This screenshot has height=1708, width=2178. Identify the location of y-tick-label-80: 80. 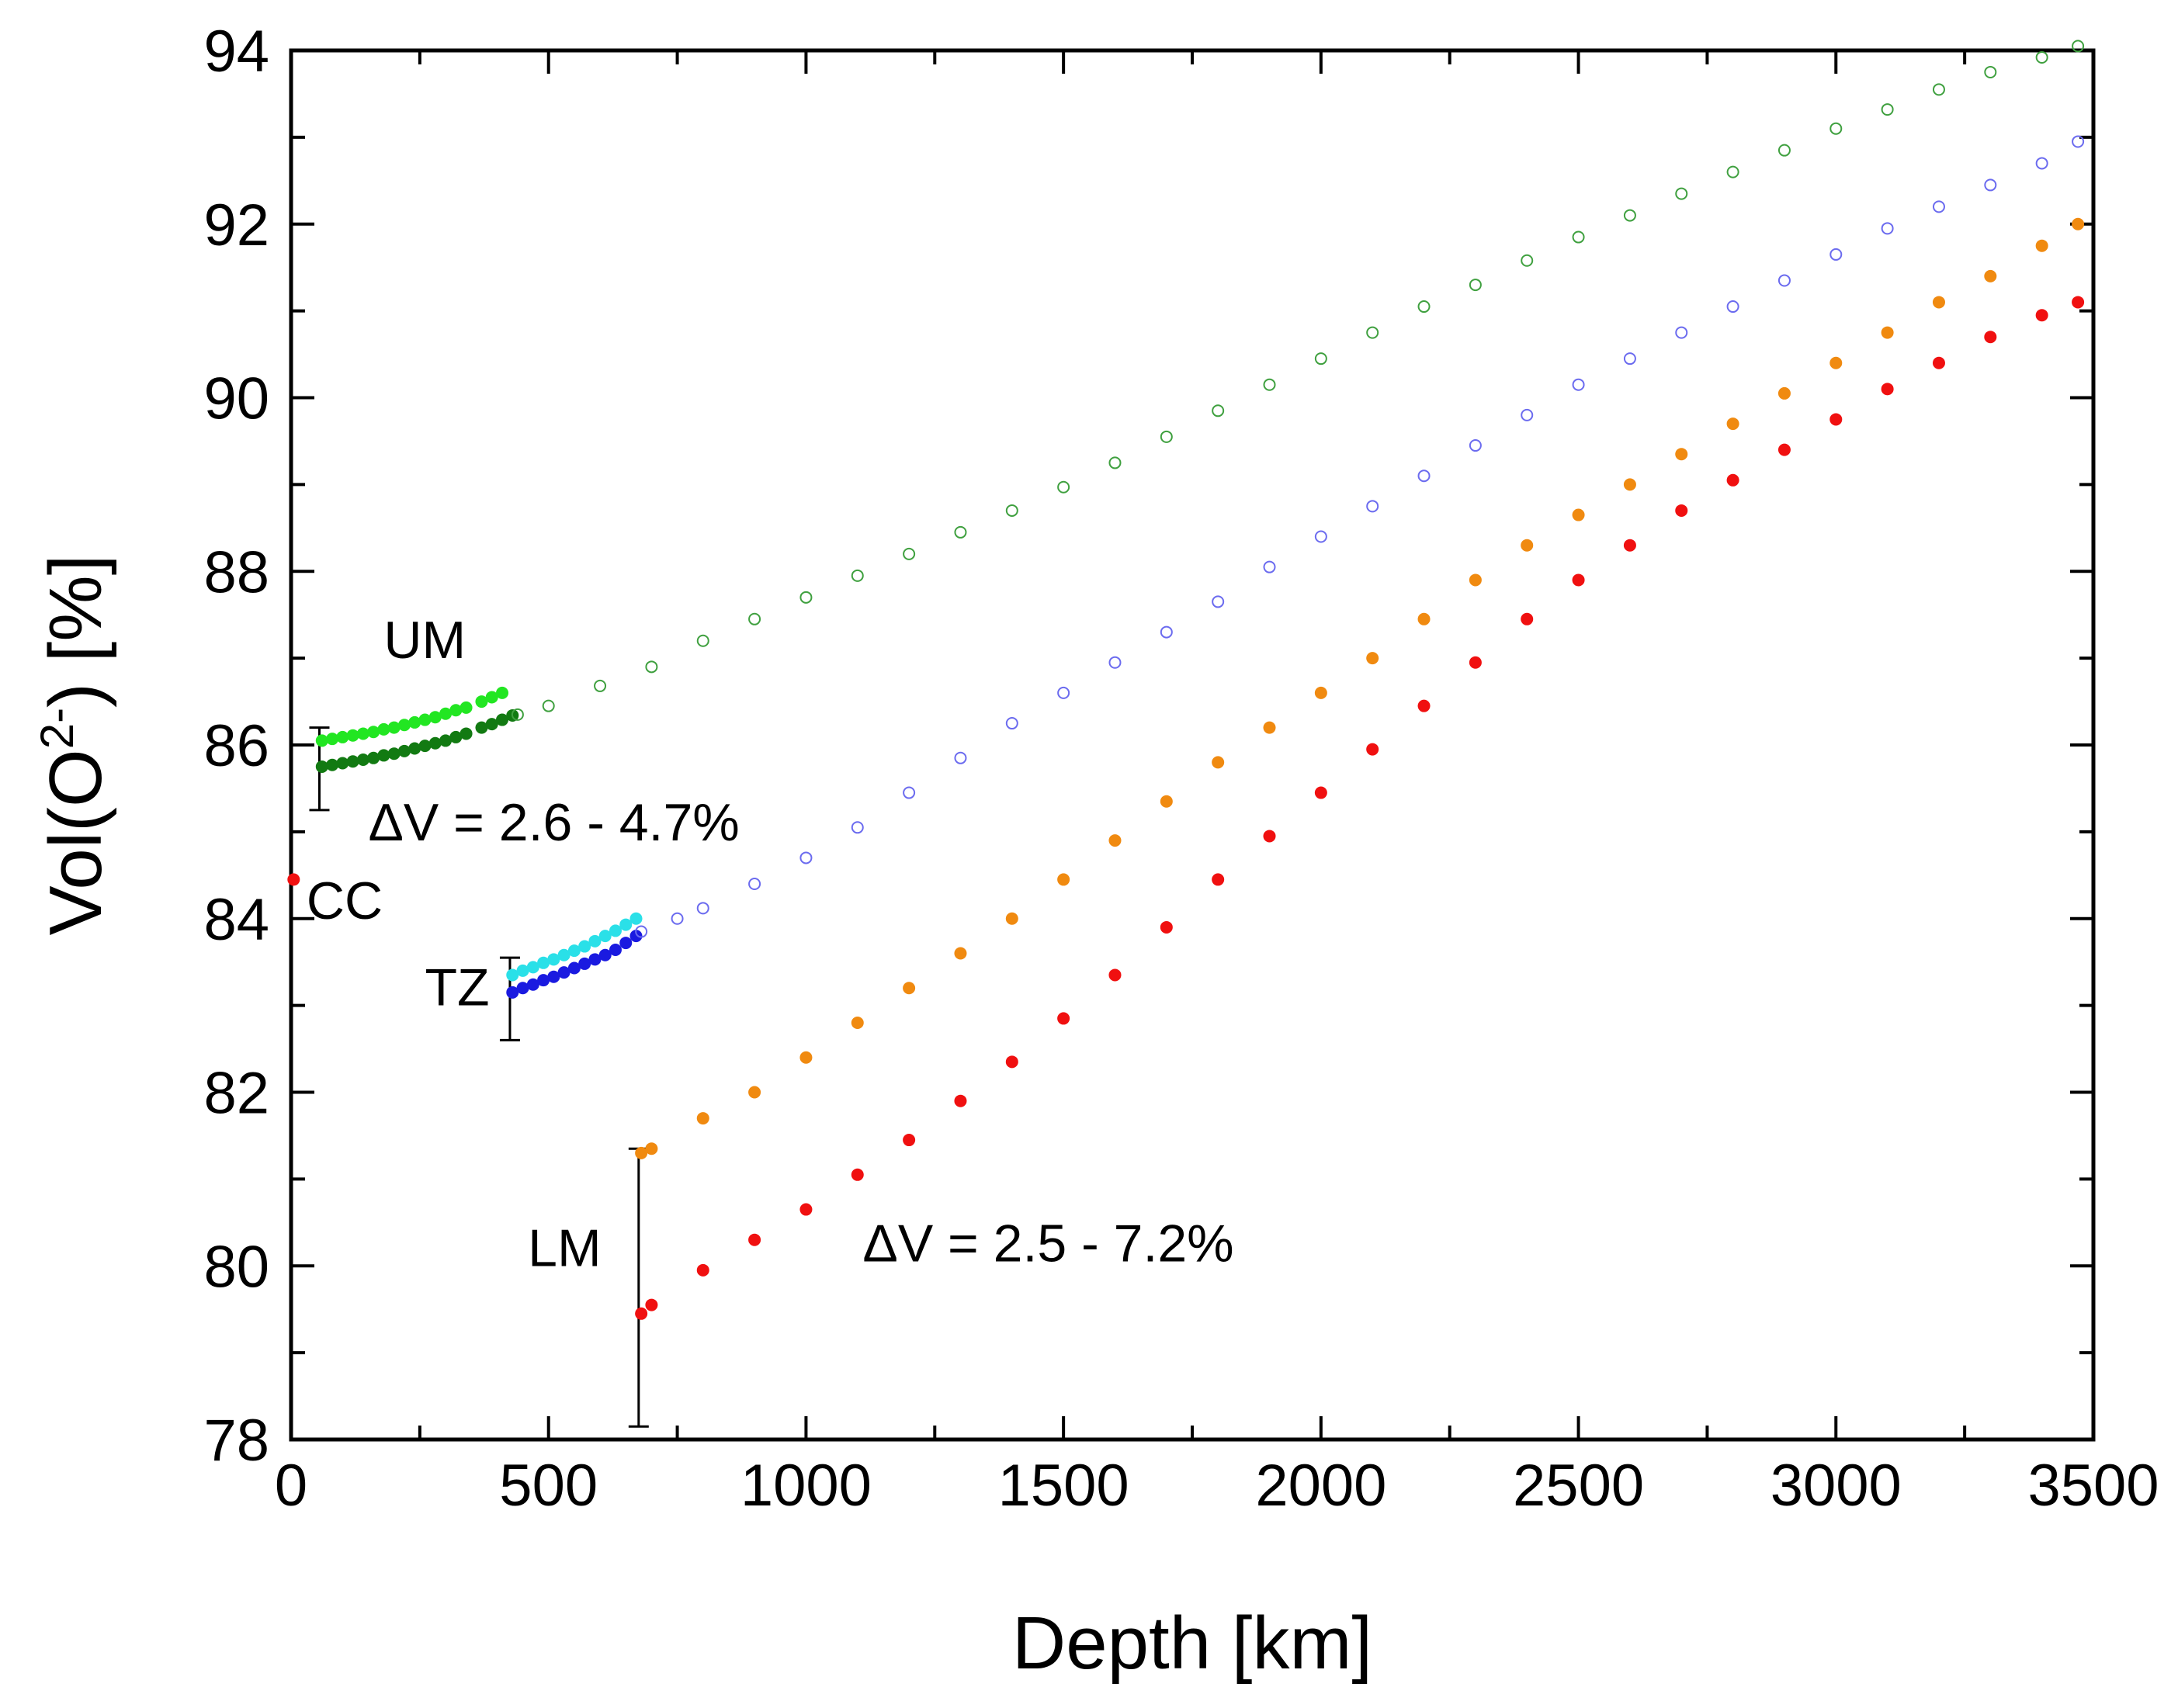
(236, 1267).